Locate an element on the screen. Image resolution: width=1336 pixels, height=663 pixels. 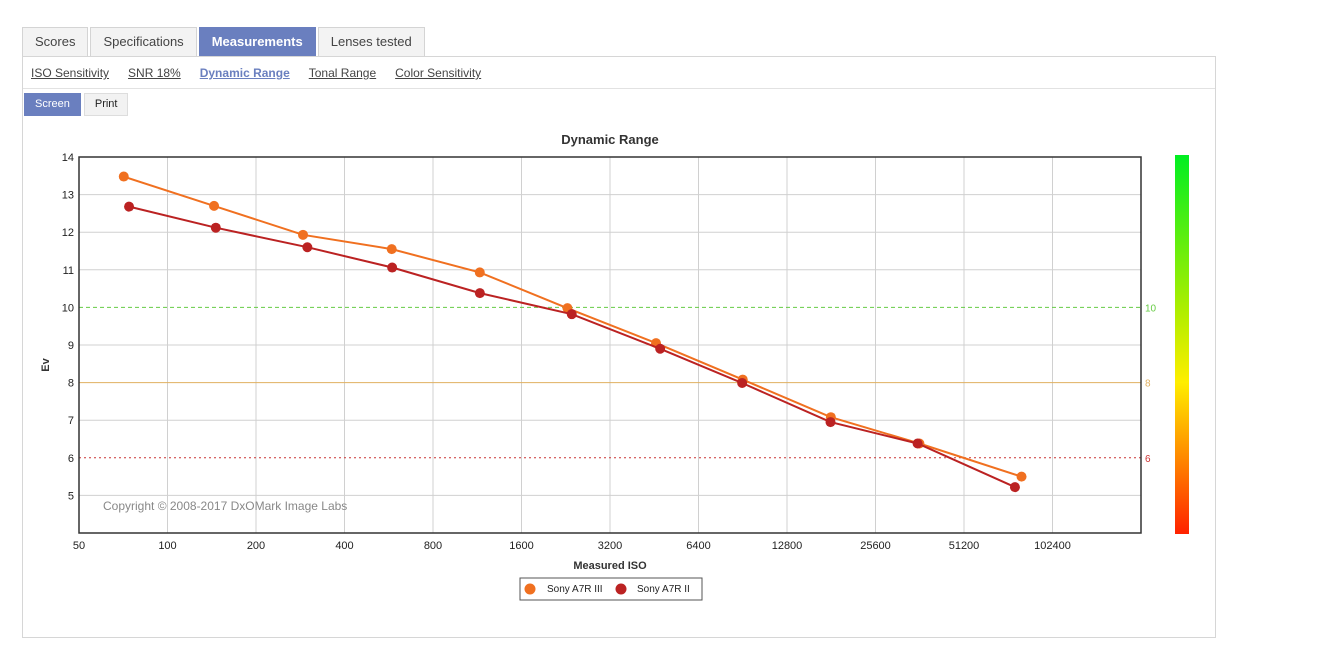
subnav-dynamic-range: Dynamic Range is located at coordinates (244, 73).